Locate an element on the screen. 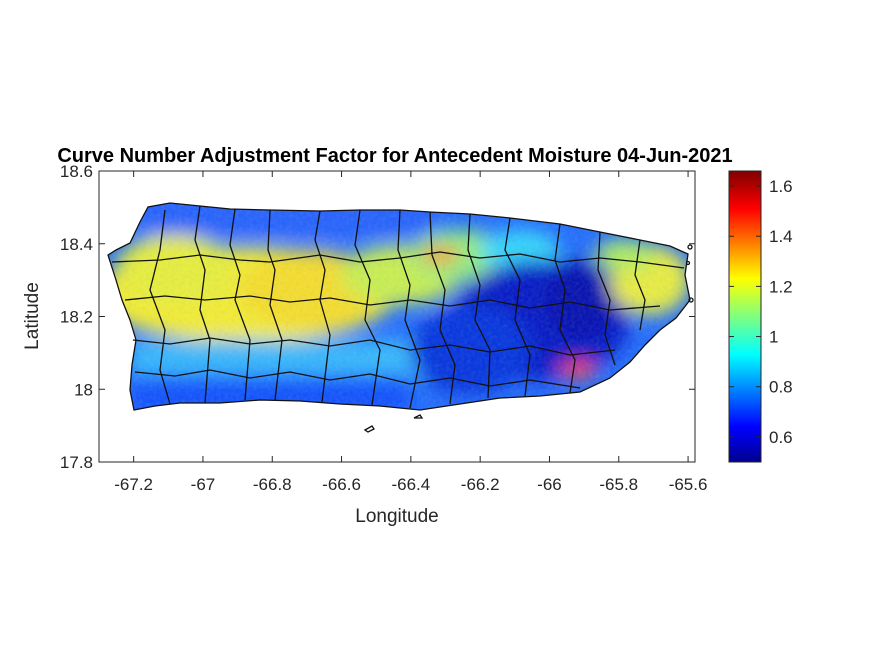 Image resolution: width=875 pixels, height=656 pixels. x-tick-label: -66.8 is located at coordinates (272, 484).